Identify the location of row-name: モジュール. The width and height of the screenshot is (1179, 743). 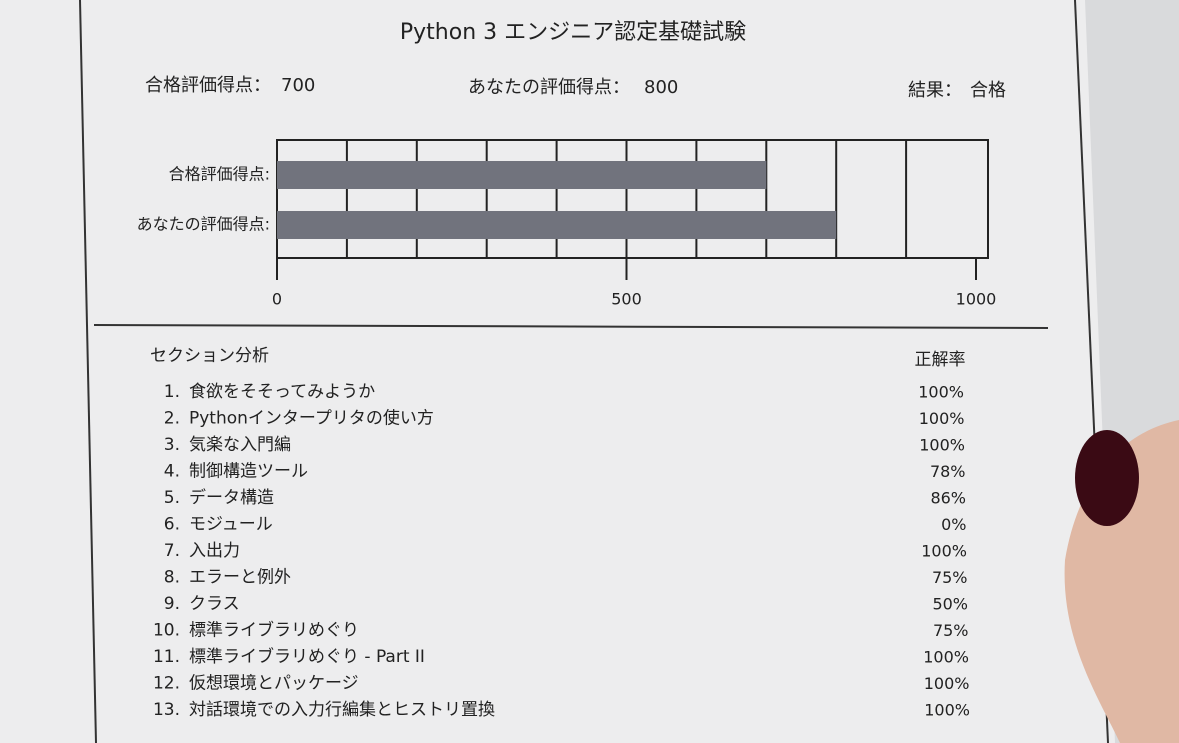
(231, 525).